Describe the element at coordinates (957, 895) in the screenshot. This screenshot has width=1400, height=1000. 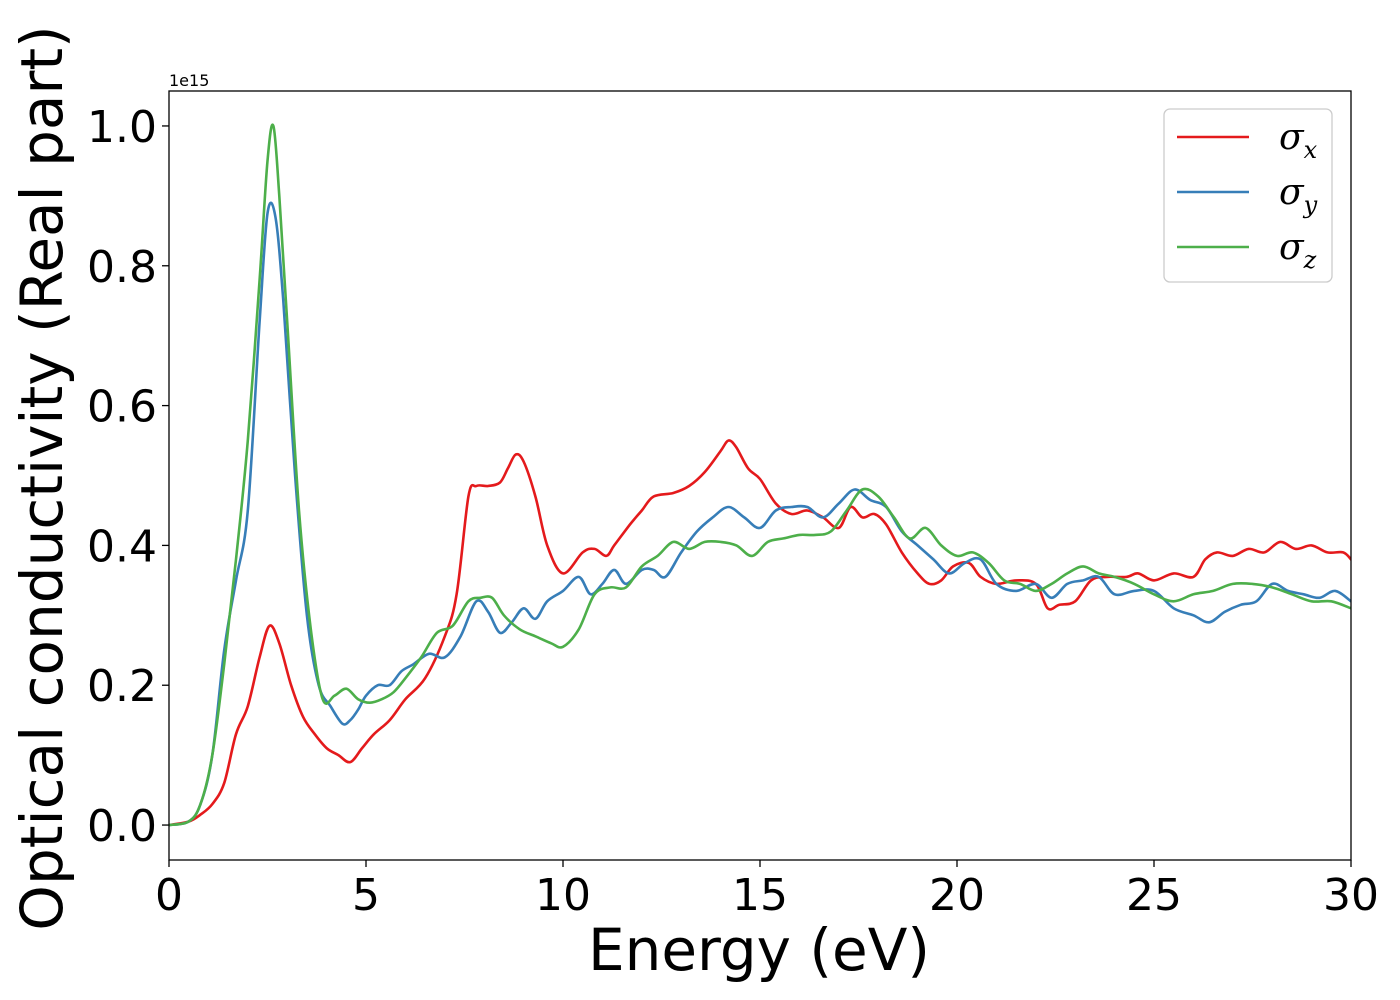
I see `x-tick-label: 20` at that location.